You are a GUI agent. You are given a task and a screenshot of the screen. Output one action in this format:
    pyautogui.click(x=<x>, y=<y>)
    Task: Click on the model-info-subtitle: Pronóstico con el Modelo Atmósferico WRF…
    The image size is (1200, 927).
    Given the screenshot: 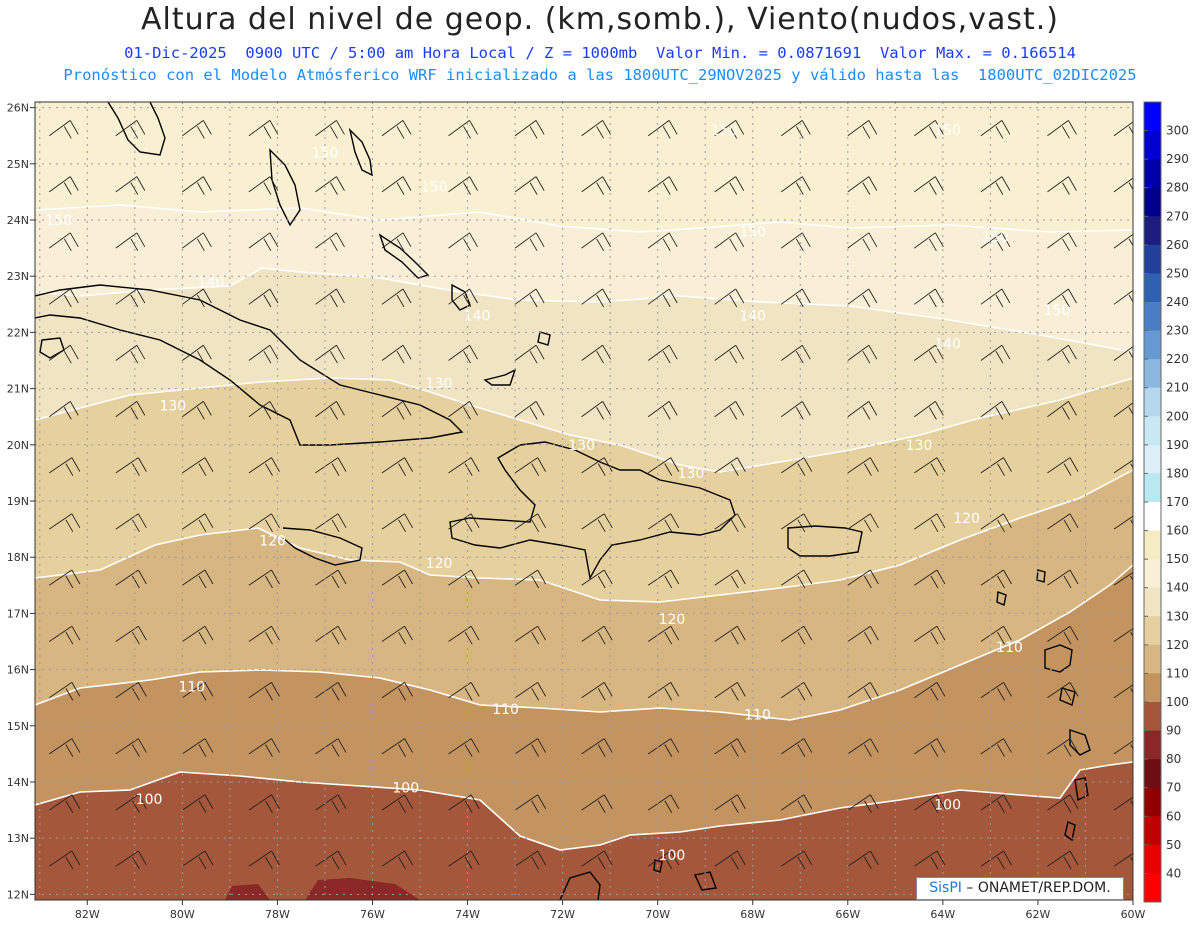 What is the action you would take?
    pyautogui.click(x=600, y=75)
    